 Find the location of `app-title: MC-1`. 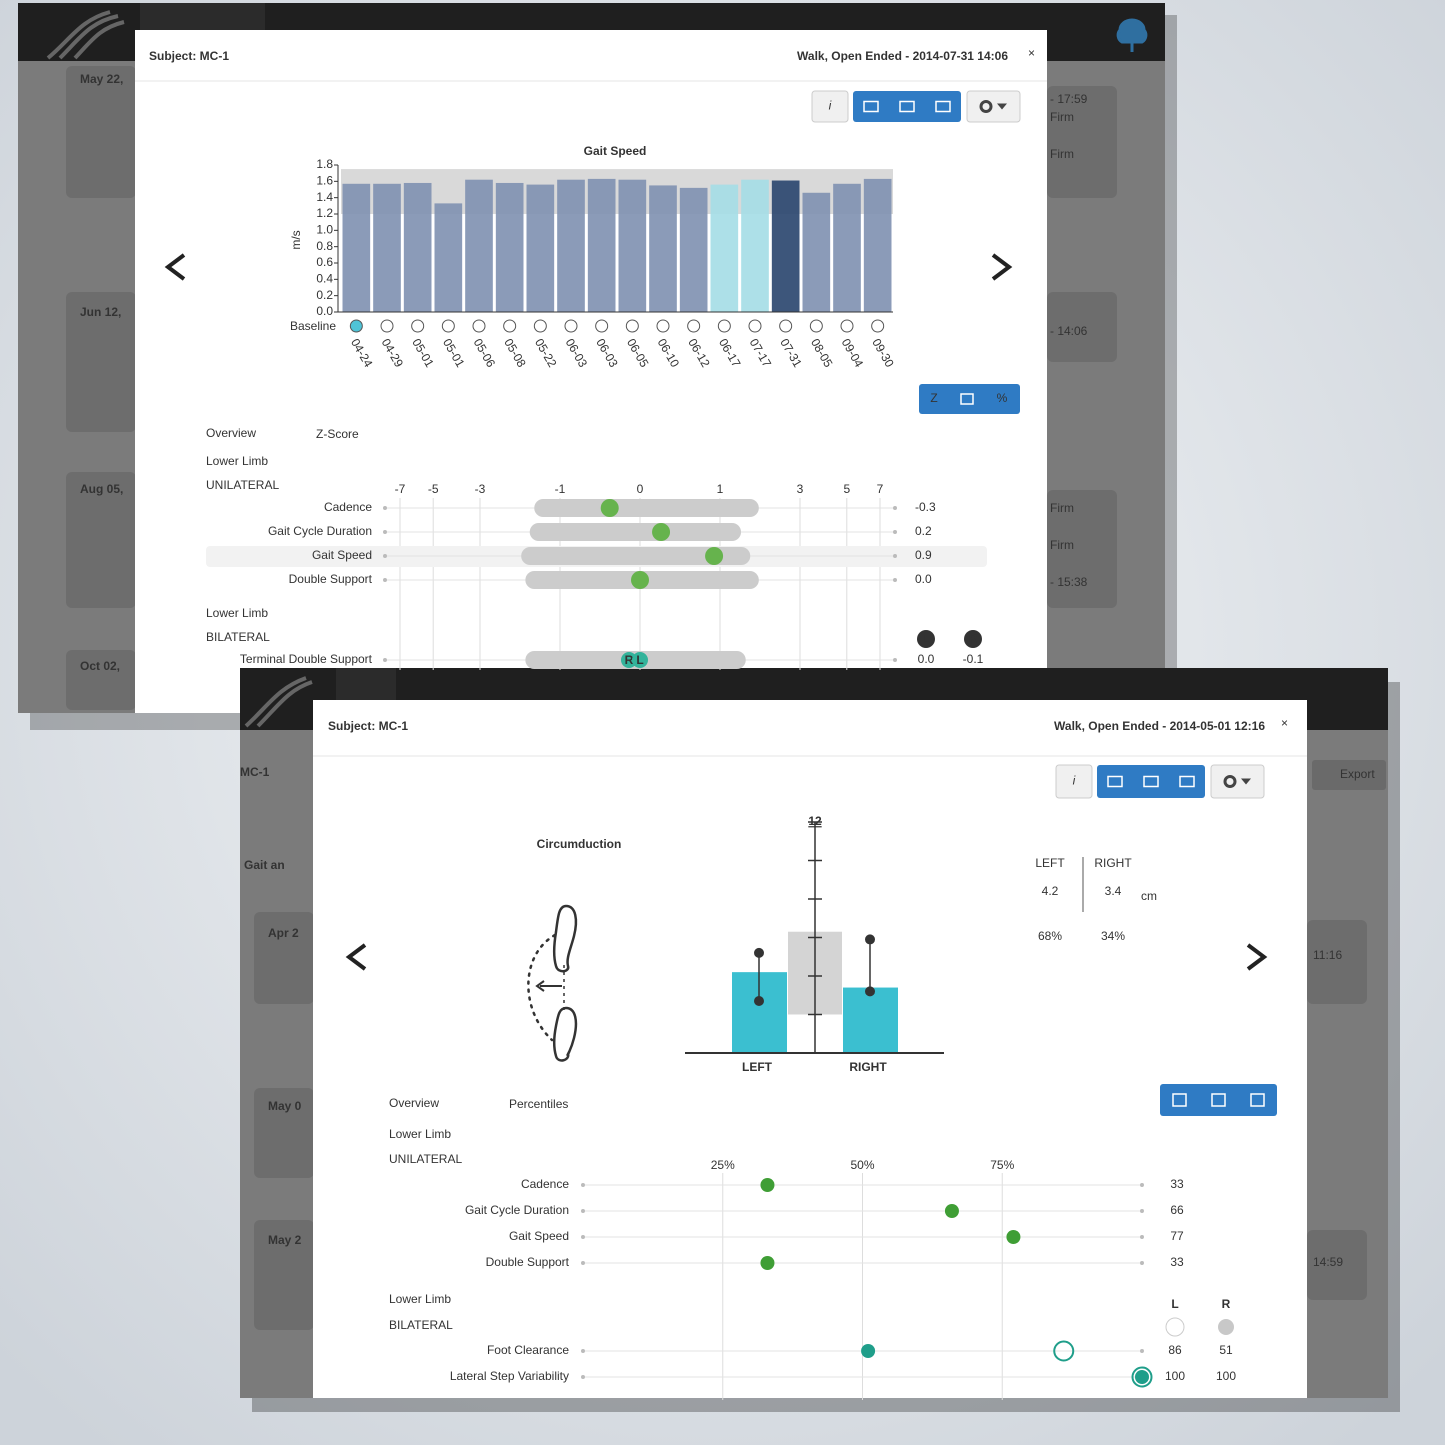

app-title: MC-1 is located at coordinates (255, 772).